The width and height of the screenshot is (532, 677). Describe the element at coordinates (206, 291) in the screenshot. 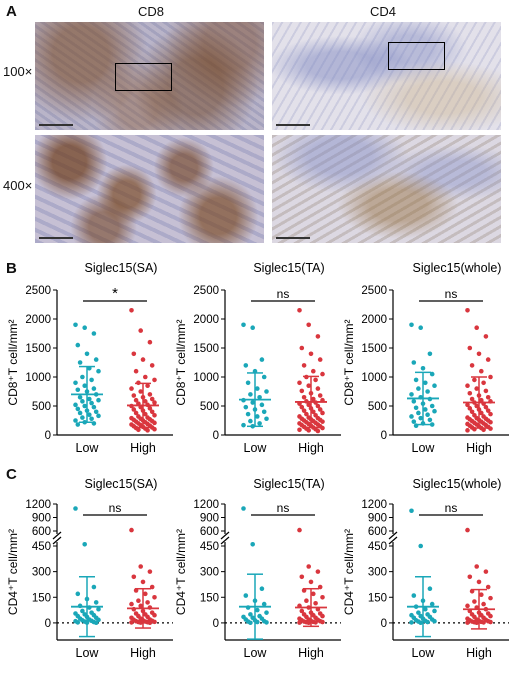

I see `y-tick-label: 2500` at that location.